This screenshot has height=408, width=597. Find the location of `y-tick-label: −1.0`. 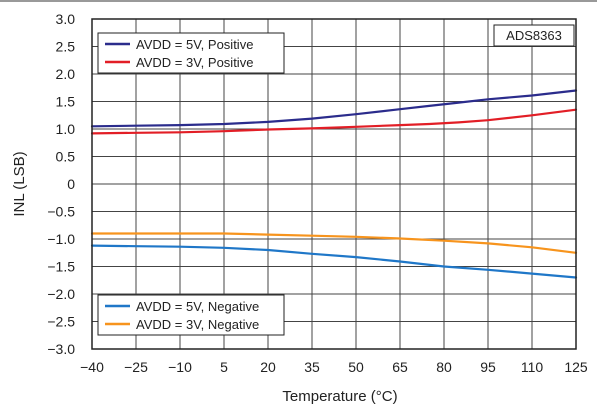

y-tick-label: −1.0 is located at coordinates (61, 239).